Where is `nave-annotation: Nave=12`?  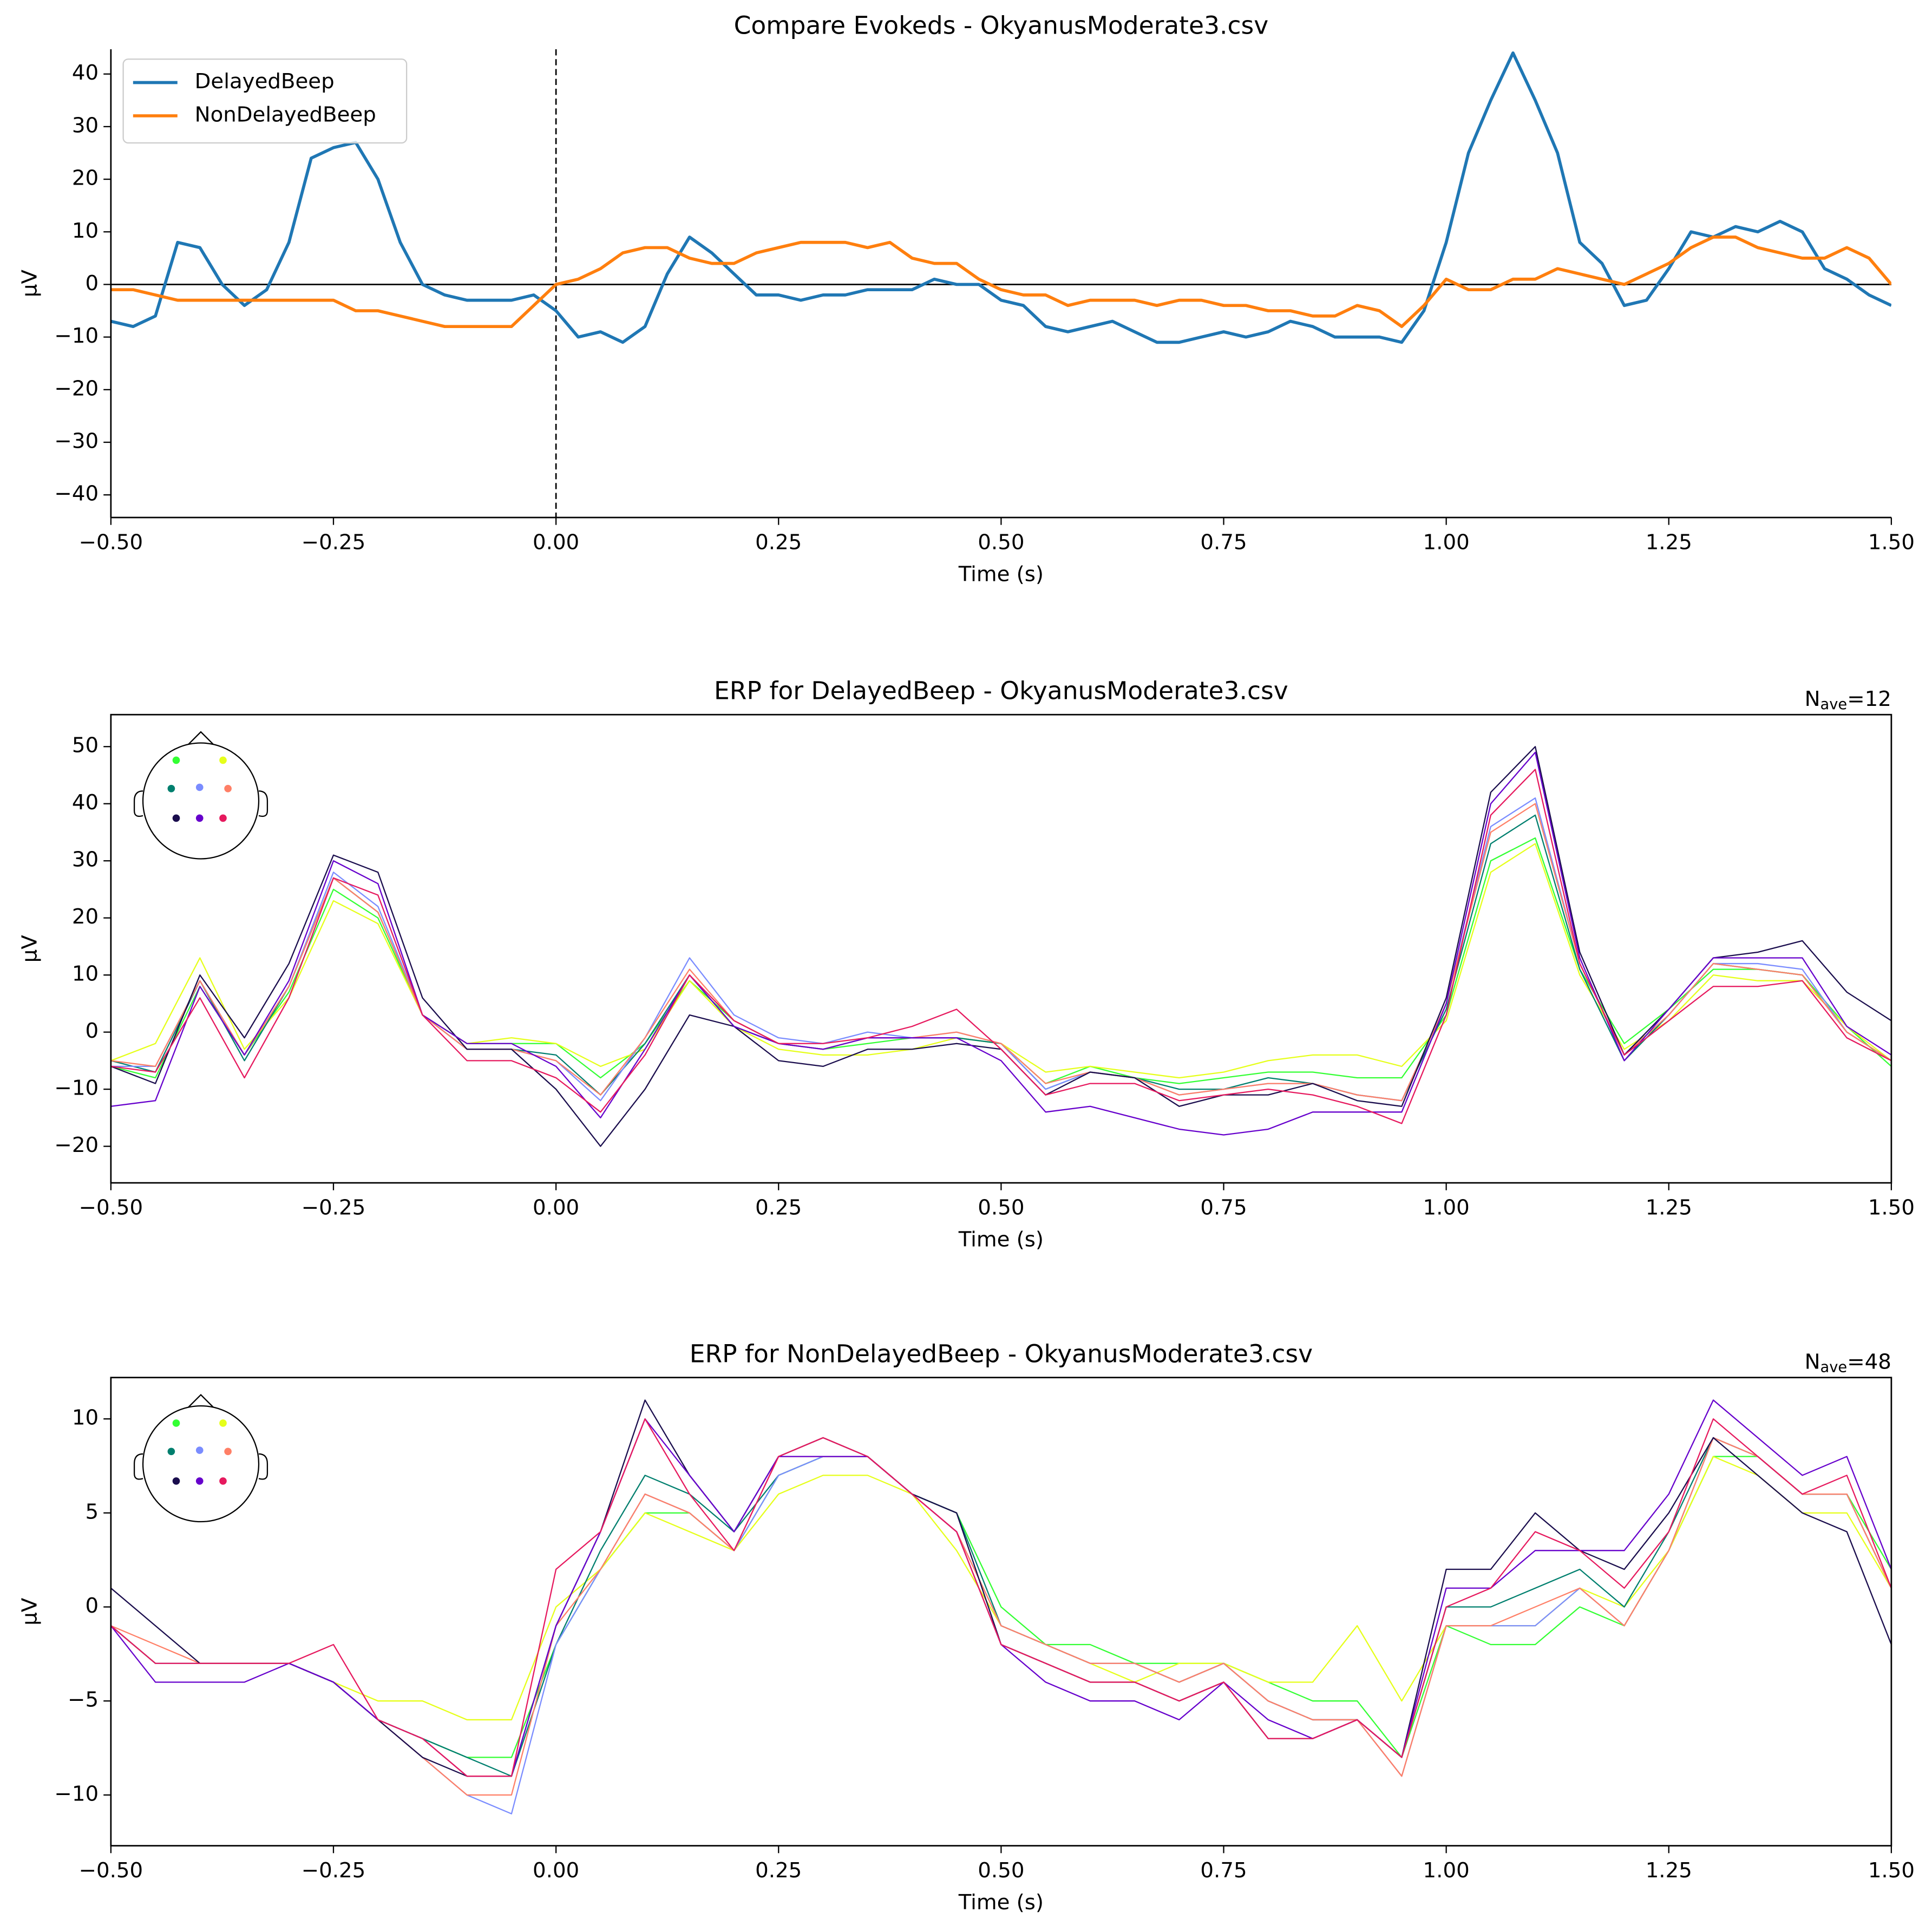 nave-annotation: Nave=12 is located at coordinates (1848, 699).